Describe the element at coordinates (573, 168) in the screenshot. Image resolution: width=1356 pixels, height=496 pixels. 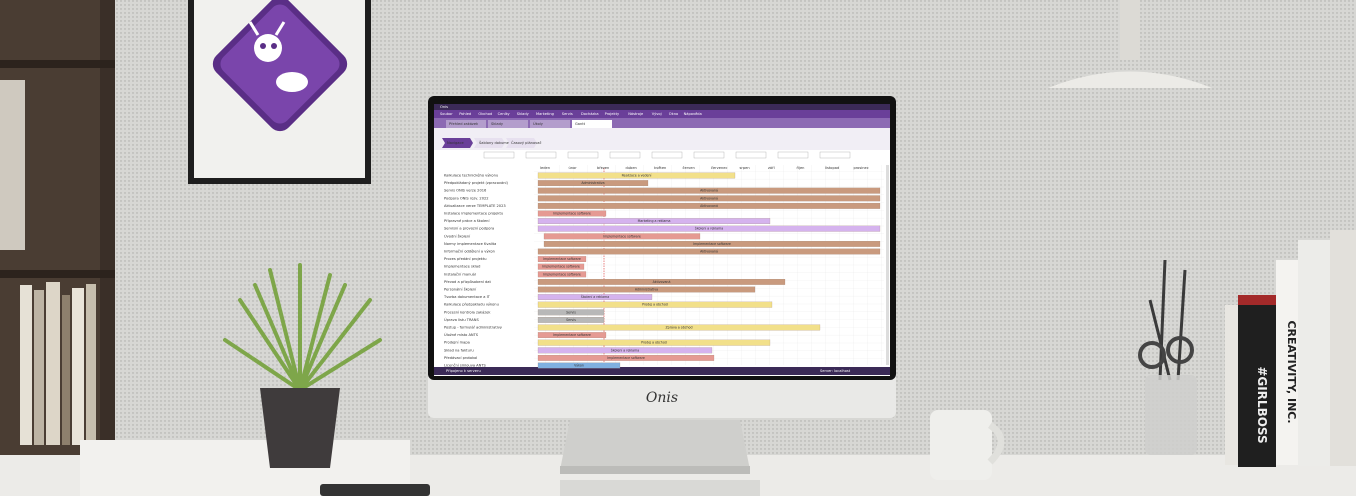
I see `month-label: únor` at that location.